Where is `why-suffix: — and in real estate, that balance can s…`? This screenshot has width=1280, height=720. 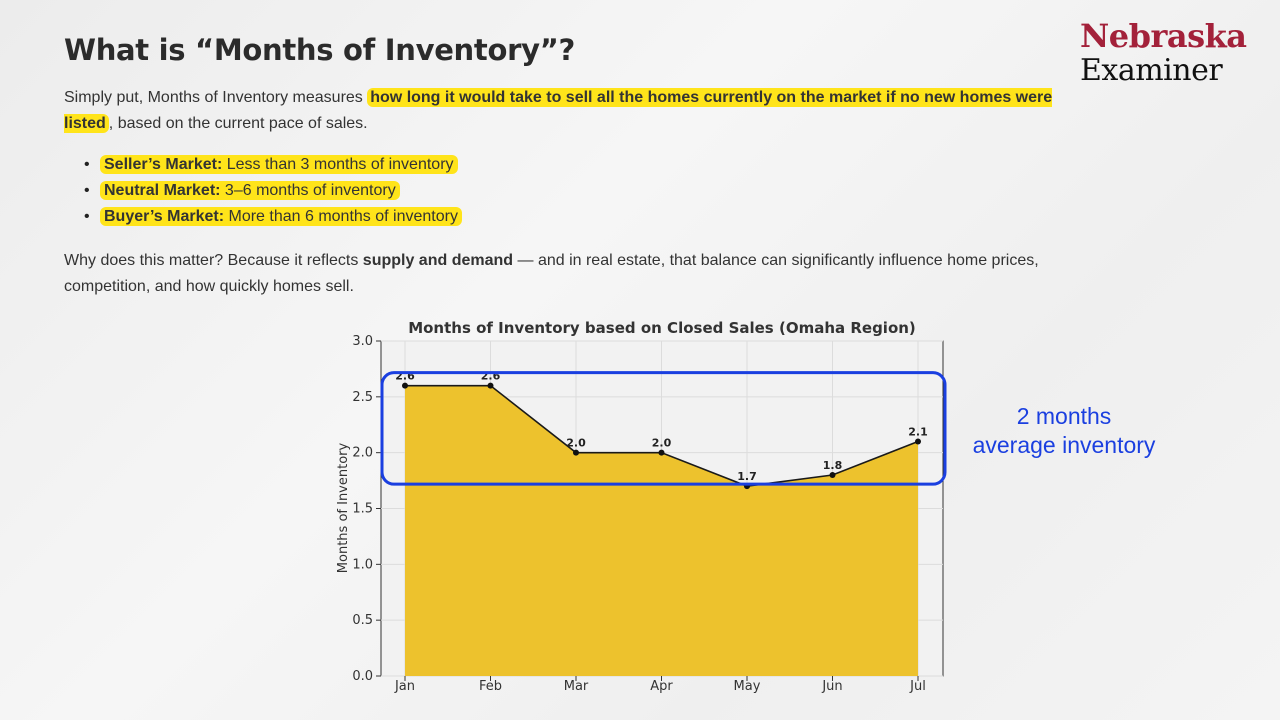
why-suffix: — and in real estate, that balance can s… is located at coordinates (551, 273).